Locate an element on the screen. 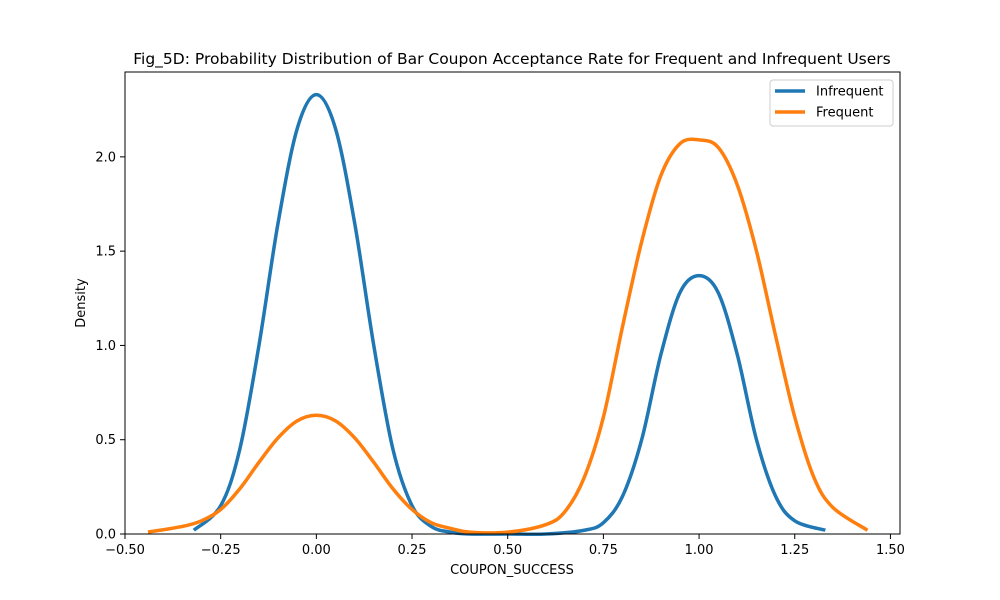 Image resolution: width=1000 pixels, height=600 pixels. y-tick-label: 0.5 is located at coordinates (105, 440).